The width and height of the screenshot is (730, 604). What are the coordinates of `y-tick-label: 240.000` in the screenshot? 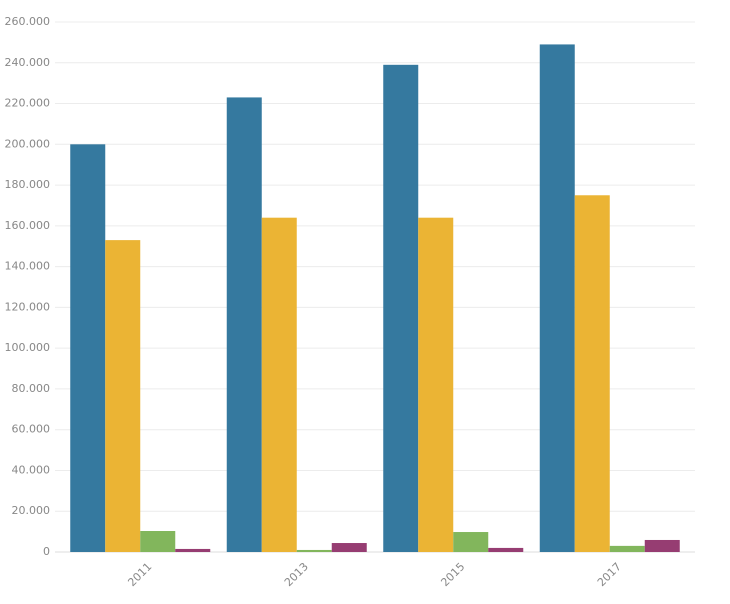 It's located at (28, 62).